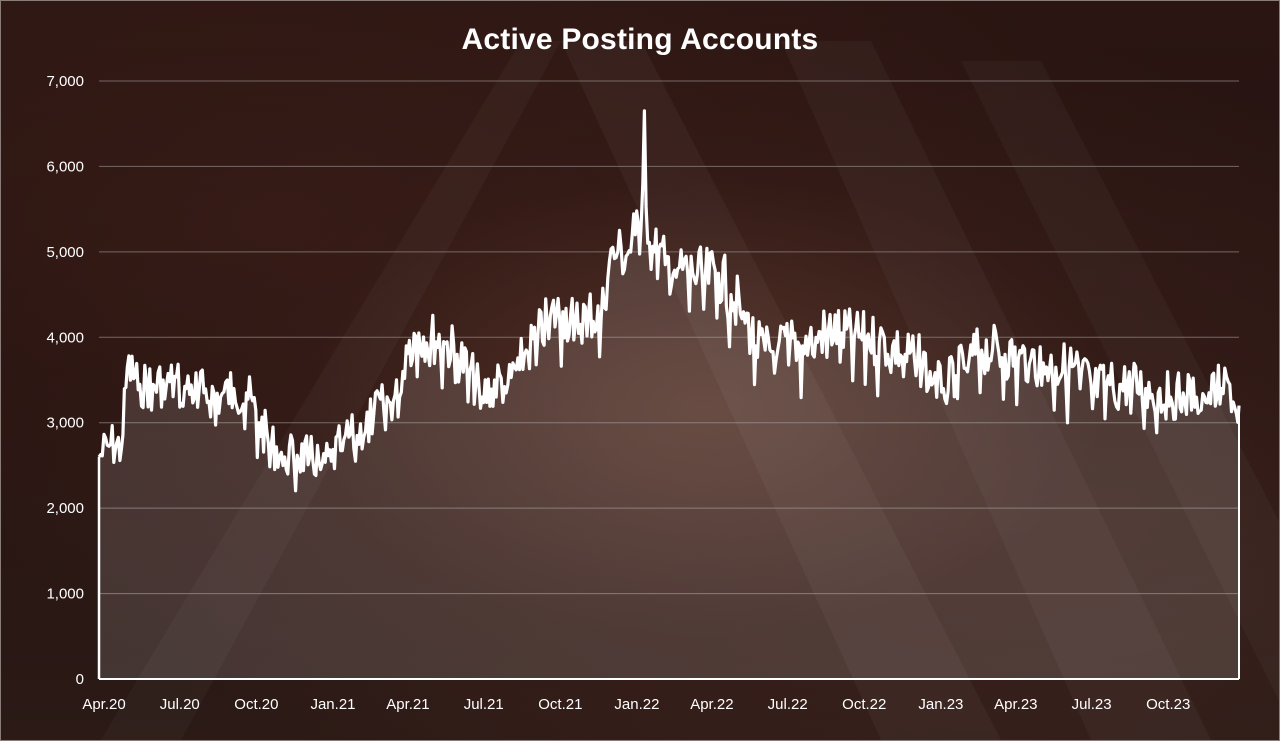 The height and width of the screenshot is (741, 1280). Describe the element at coordinates (560, 704) in the screenshot. I see `x-tick-label: Oct.21` at that location.